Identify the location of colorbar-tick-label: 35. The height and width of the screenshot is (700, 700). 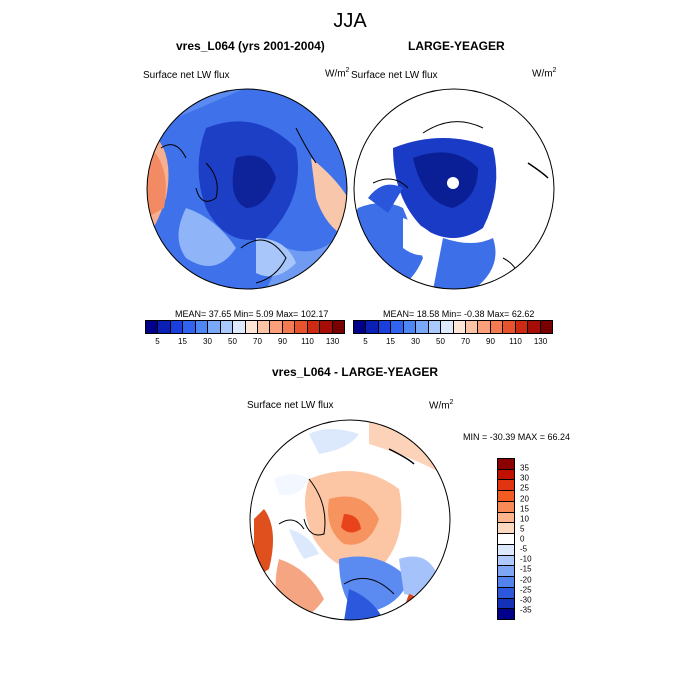
(524, 468).